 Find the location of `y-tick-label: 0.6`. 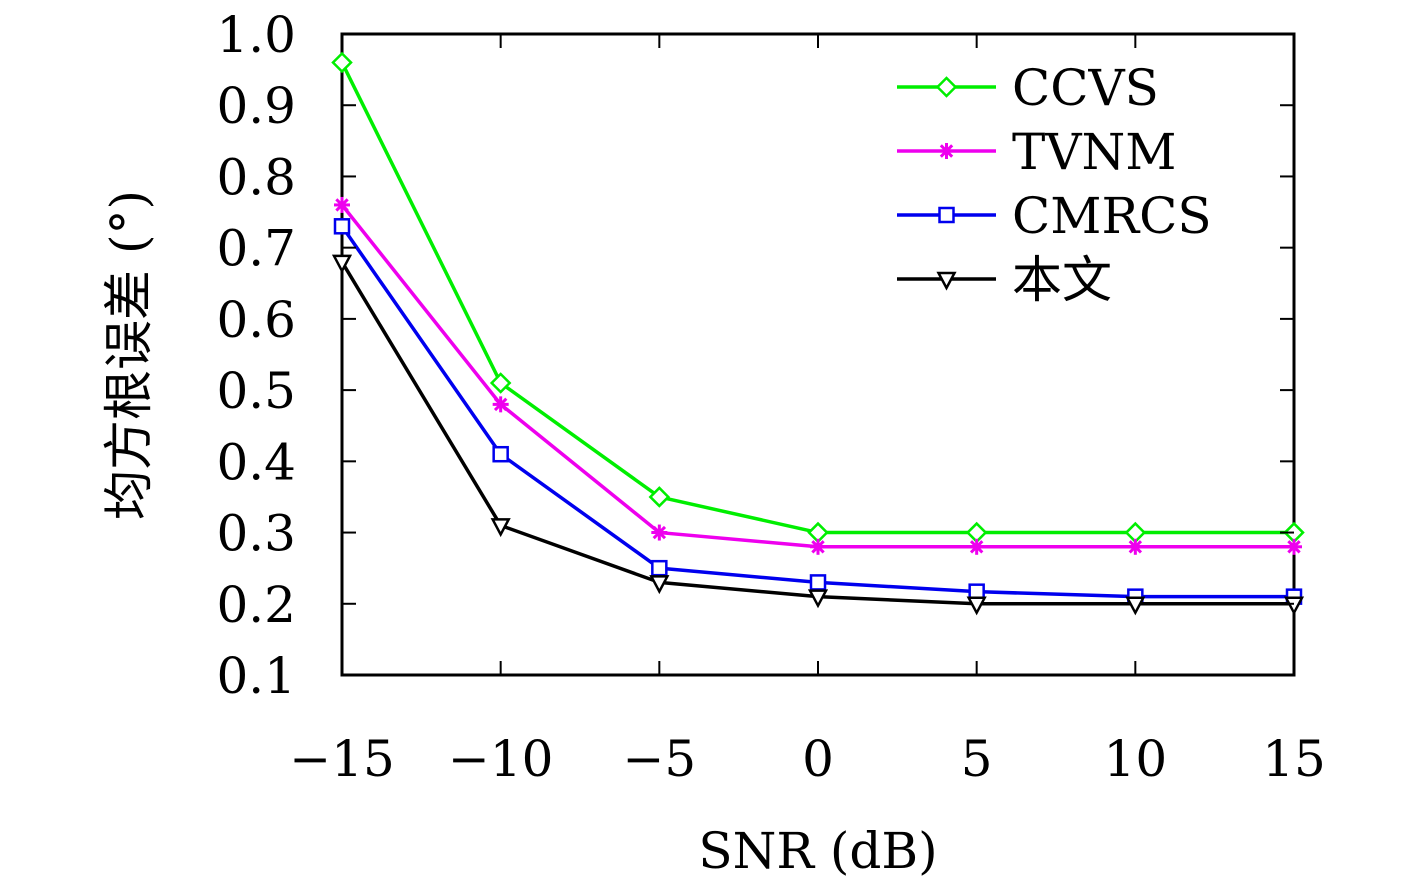

y-tick-label: 0.6 is located at coordinates (256, 320).